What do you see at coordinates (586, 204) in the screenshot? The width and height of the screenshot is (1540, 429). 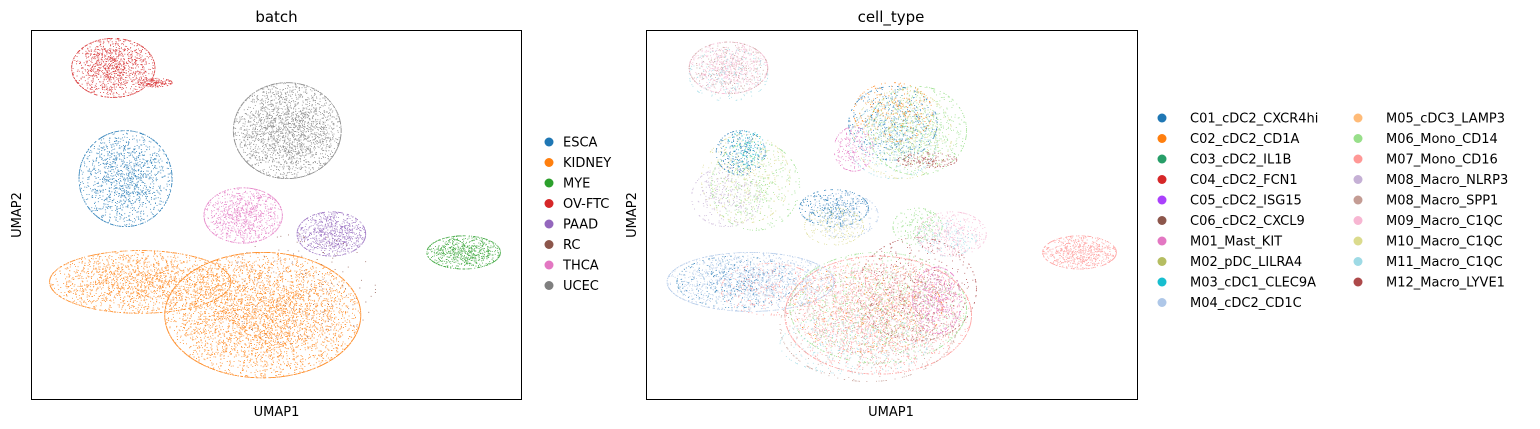 I see `legend-label: OV-FTC` at bounding box center [586, 204].